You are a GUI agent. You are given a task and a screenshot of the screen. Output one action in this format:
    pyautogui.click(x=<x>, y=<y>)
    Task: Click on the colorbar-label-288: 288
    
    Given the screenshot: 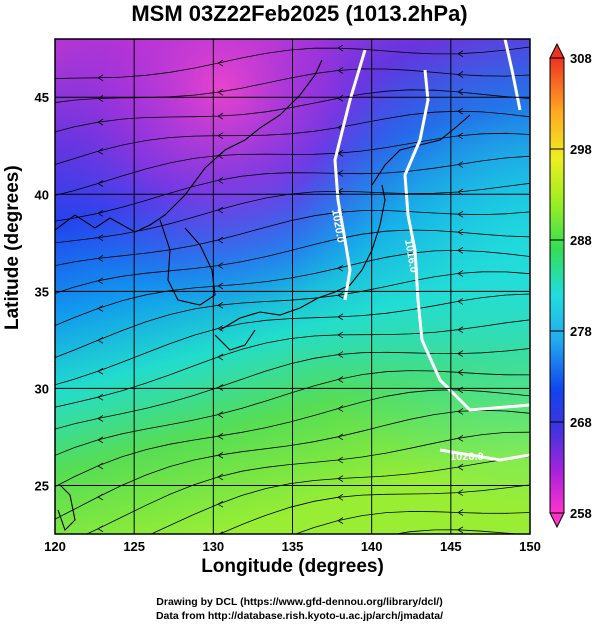 What is the action you would take?
    pyautogui.click(x=581, y=240)
    